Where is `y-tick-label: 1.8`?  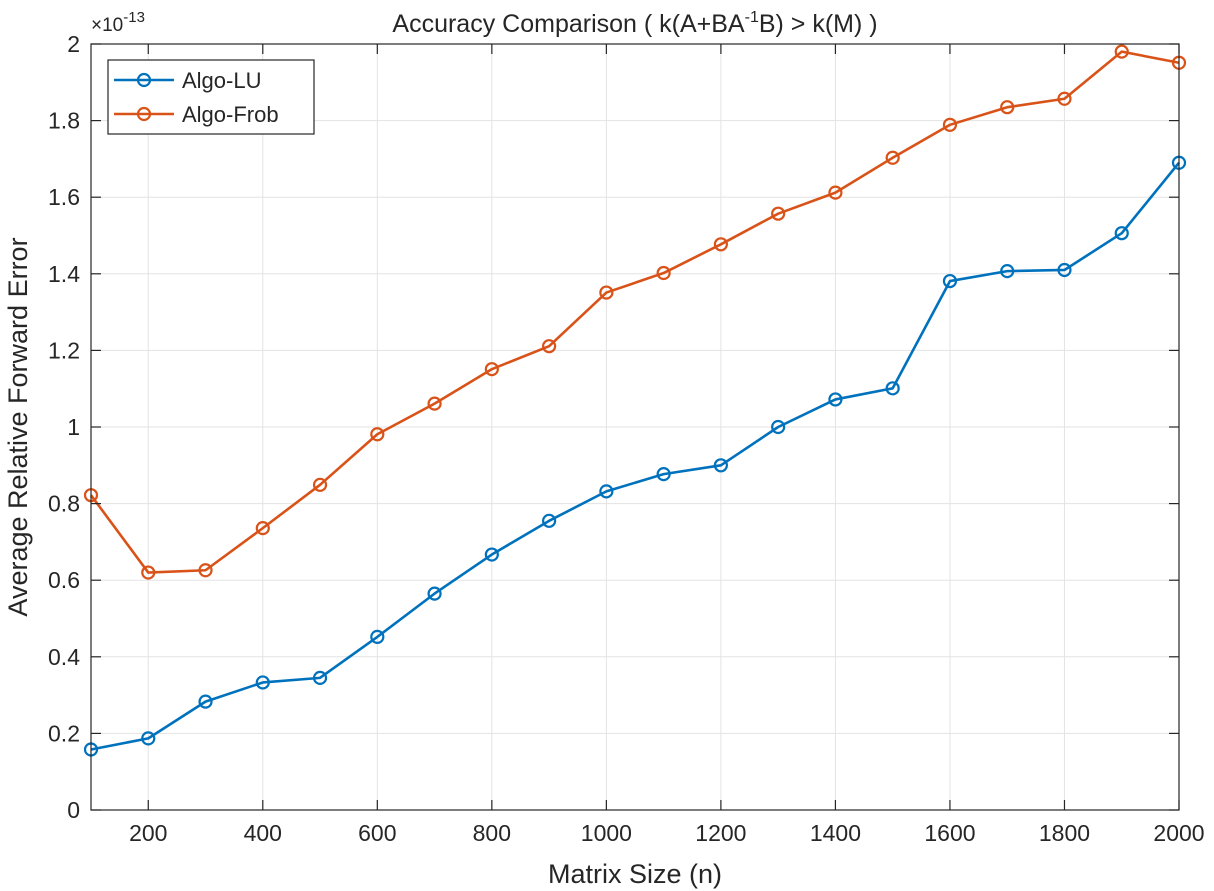
y-tick-label: 1.8 is located at coordinates (64, 121).